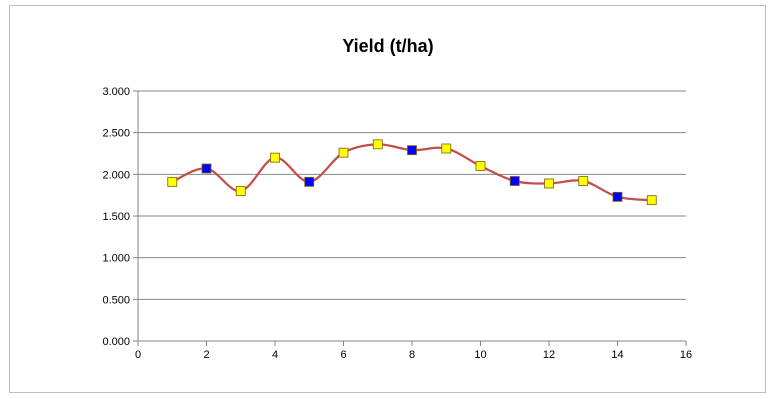 This screenshot has height=399, width=776. What do you see at coordinates (387, 46) in the screenshot?
I see `chart-title: Yield (t/ha)` at bounding box center [387, 46].